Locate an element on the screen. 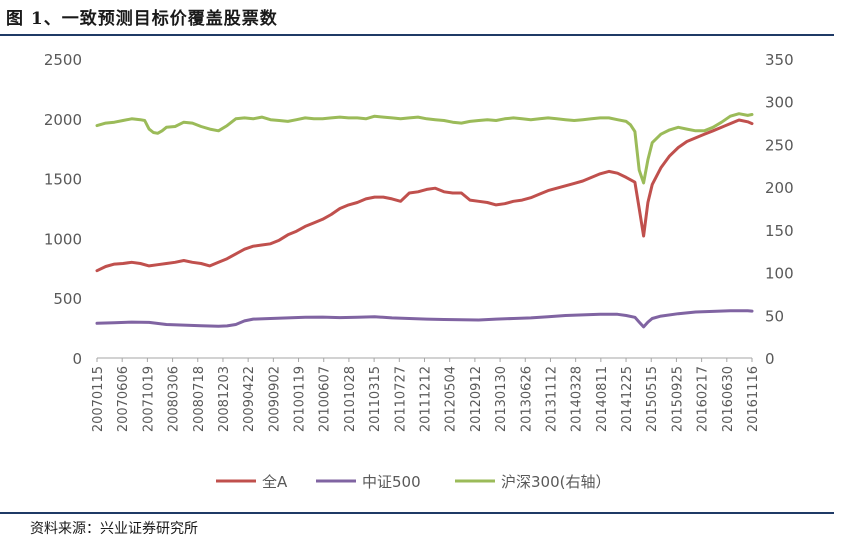 This screenshot has height=548, width=854. y-right-tick-label: 150 is located at coordinates (779, 231).